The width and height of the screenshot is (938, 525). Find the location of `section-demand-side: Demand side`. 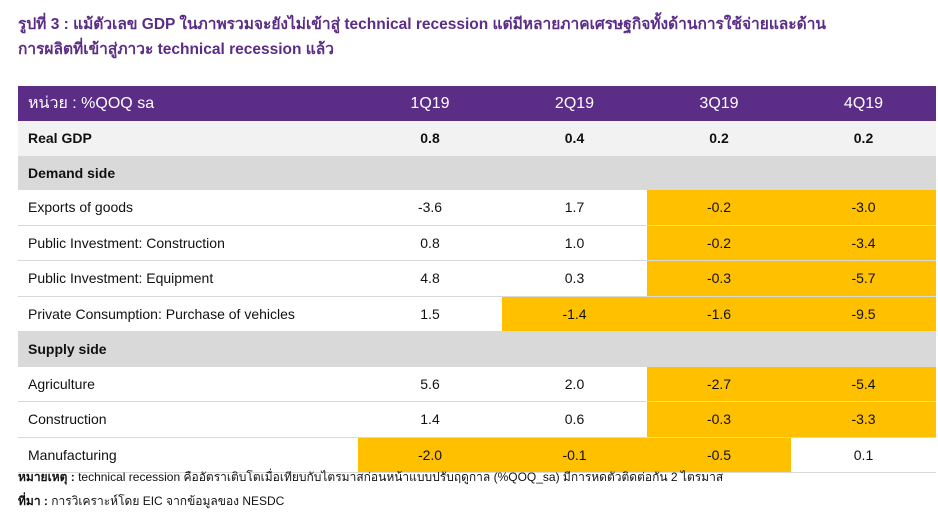

section-demand-side: Demand side is located at coordinates (477, 172).